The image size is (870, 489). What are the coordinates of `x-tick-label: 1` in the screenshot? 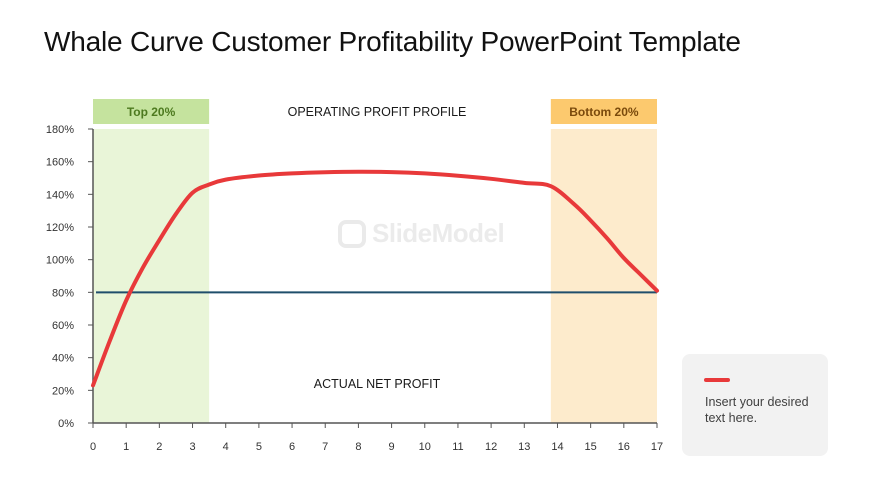 It's located at (126, 447).